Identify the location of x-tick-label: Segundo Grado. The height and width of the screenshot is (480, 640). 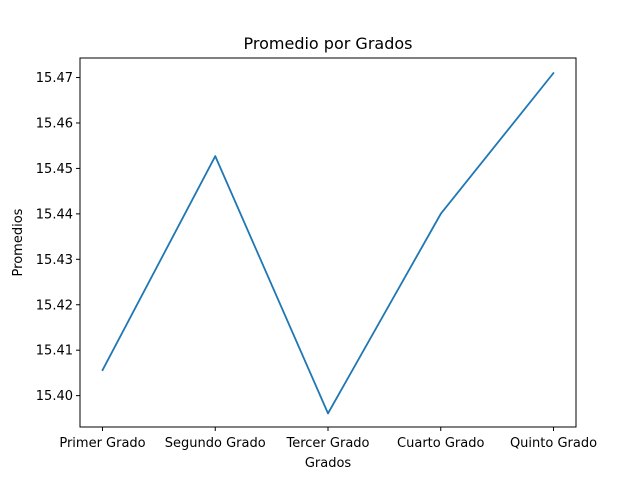
(215, 443).